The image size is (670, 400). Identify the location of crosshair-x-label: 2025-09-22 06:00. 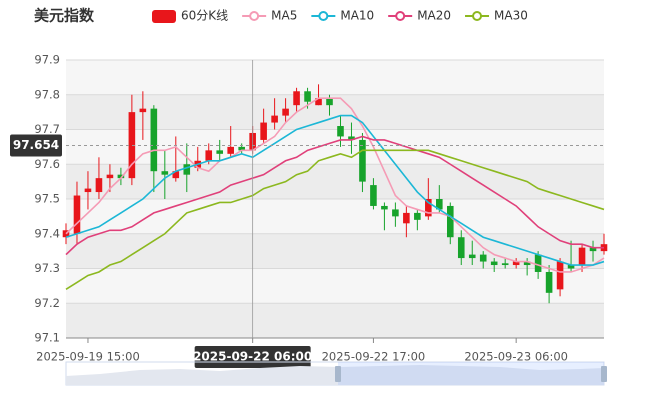
(252, 357).